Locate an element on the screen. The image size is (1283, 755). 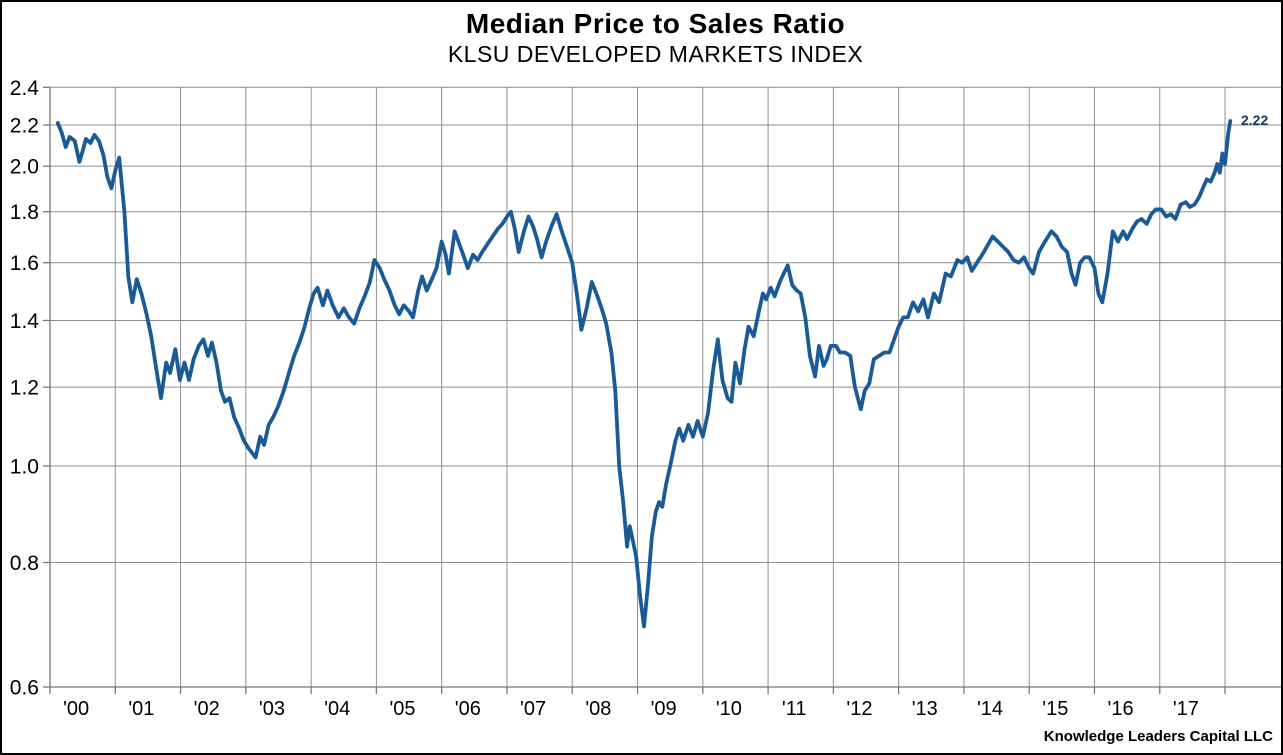
y-tick-label: 1.4 is located at coordinates (25, 321).